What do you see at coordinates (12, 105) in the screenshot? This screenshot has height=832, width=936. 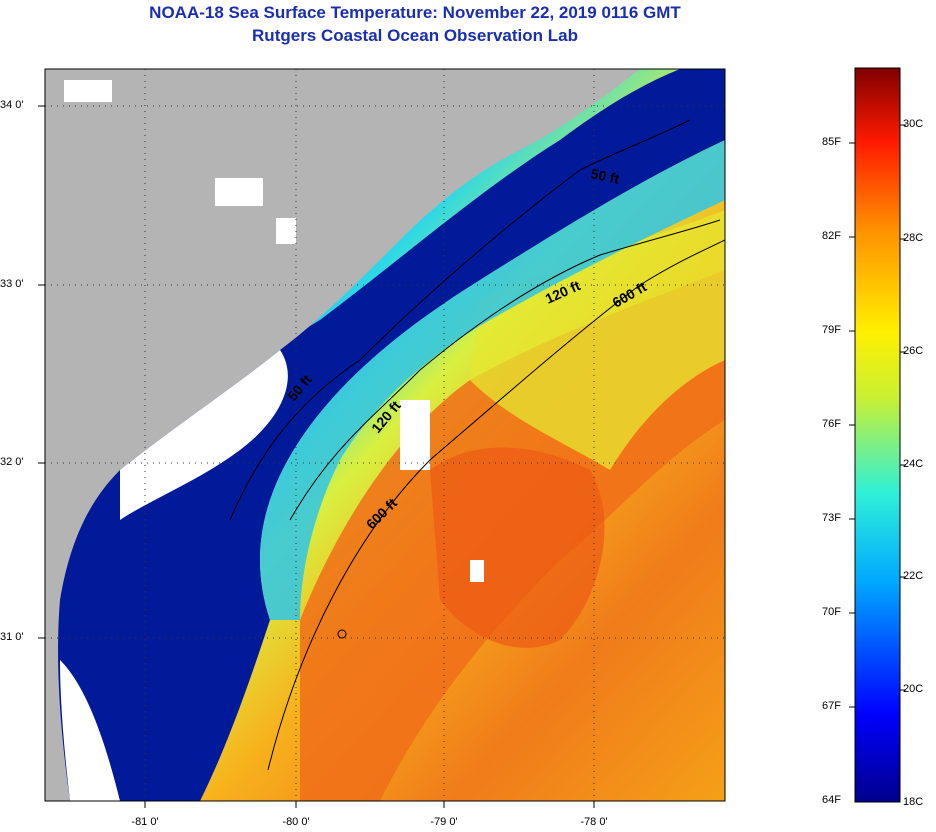 I see `lat-tick-label: 34 0'` at bounding box center [12, 105].